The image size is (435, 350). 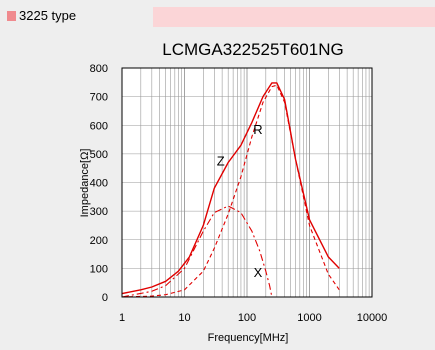 What do you see at coordinates (11, 16) in the screenshot?
I see `type-marker-icon` at bounding box center [11, 16].